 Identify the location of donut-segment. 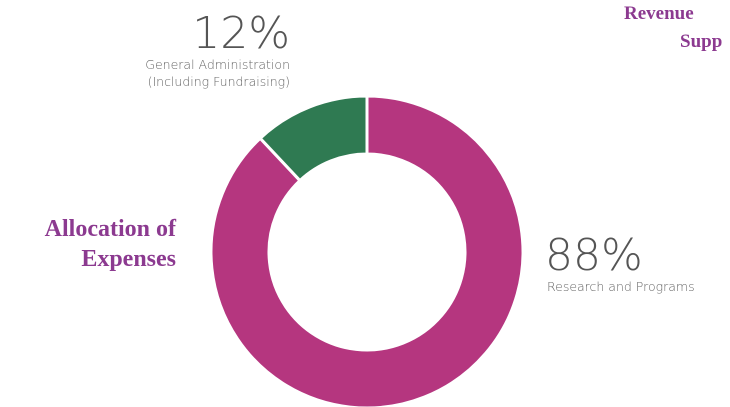
(313, 138).